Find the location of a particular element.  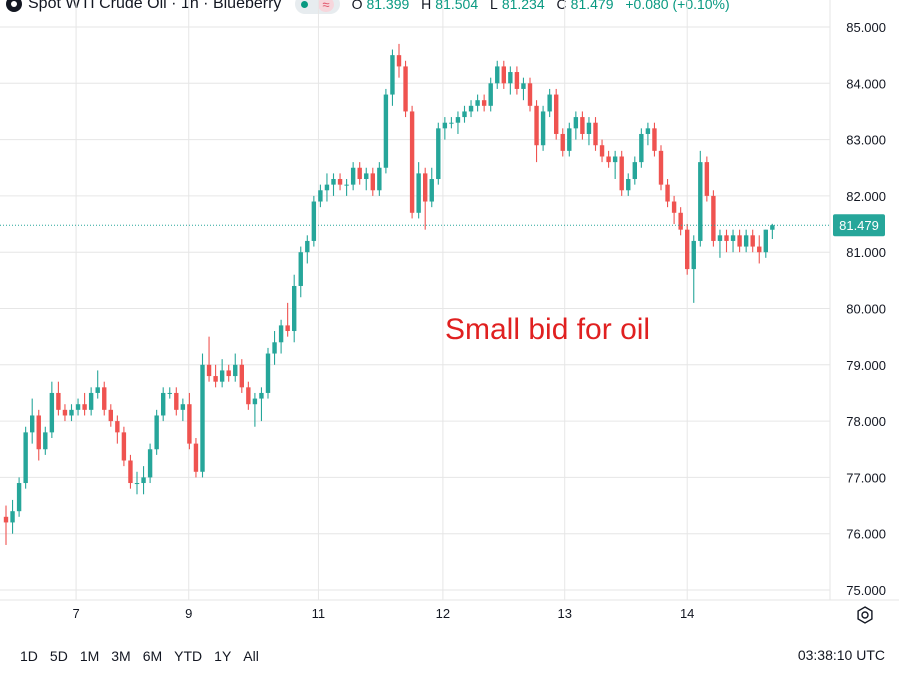

range-6m-button: 6M is located at coordinates (152, 656).